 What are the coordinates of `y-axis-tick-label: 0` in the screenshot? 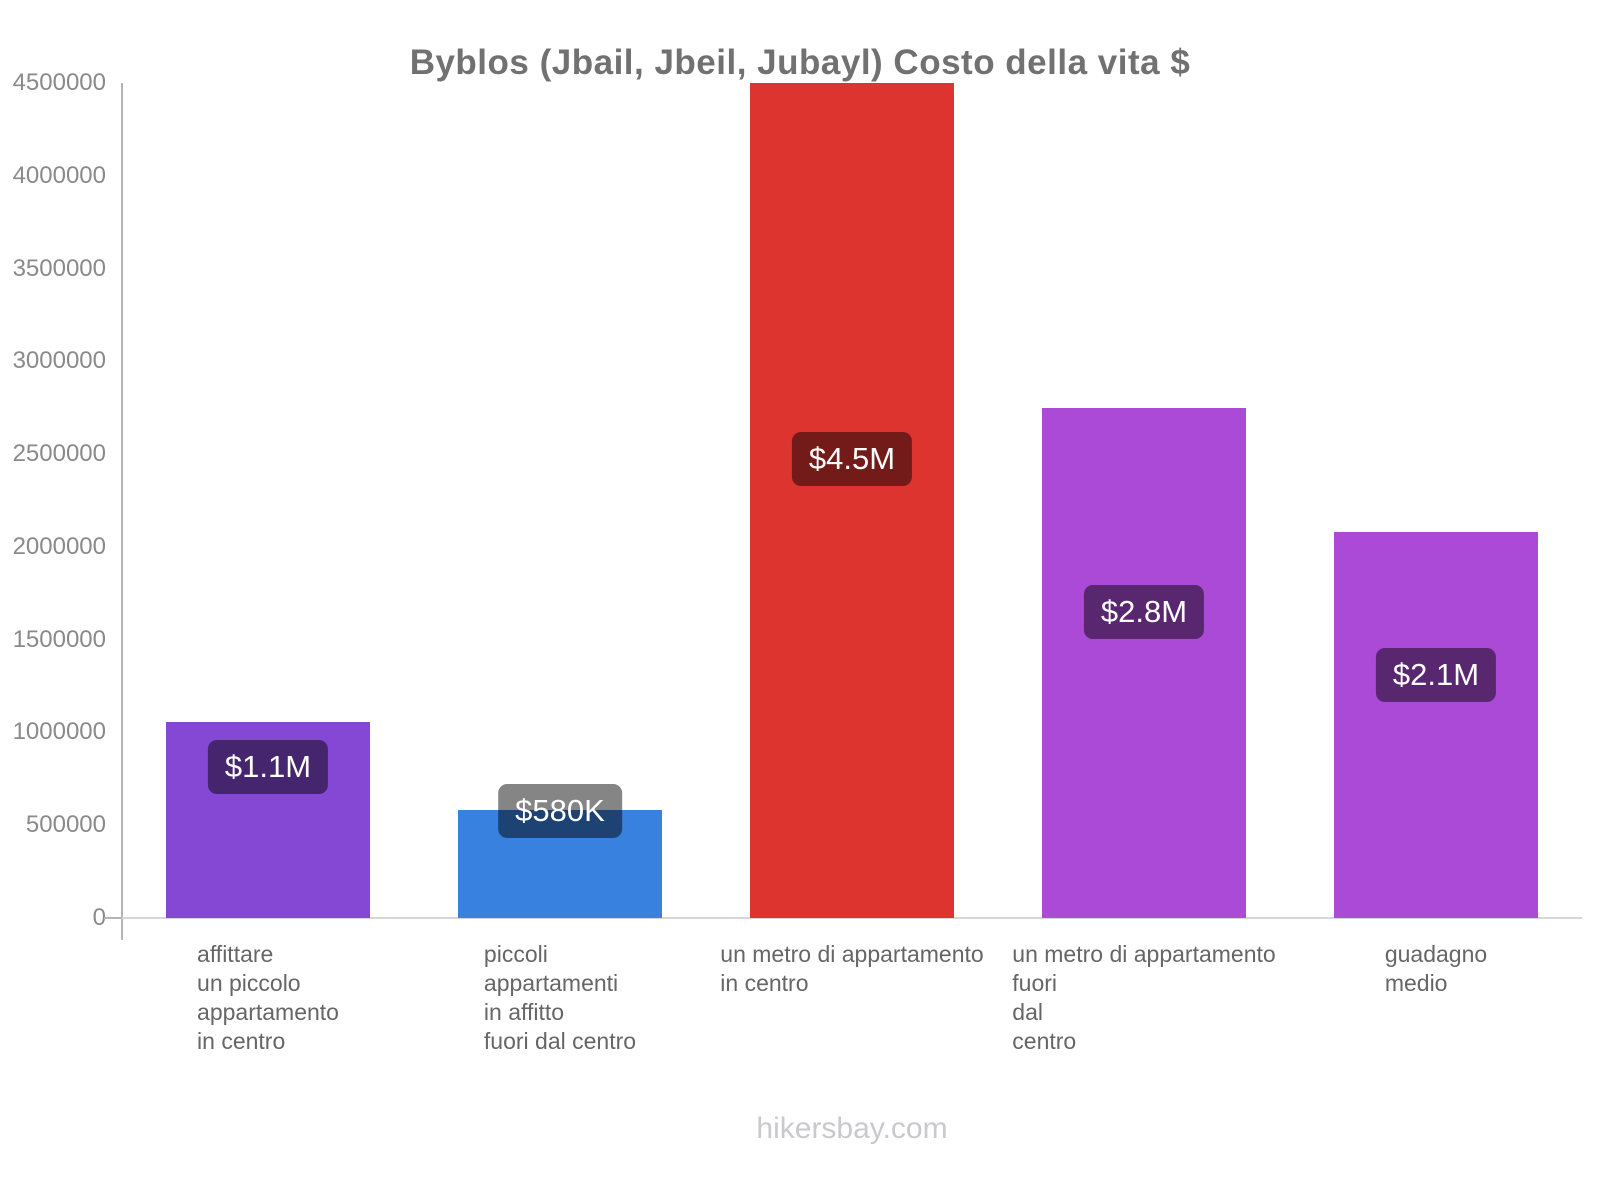 It's located at (99, 917).